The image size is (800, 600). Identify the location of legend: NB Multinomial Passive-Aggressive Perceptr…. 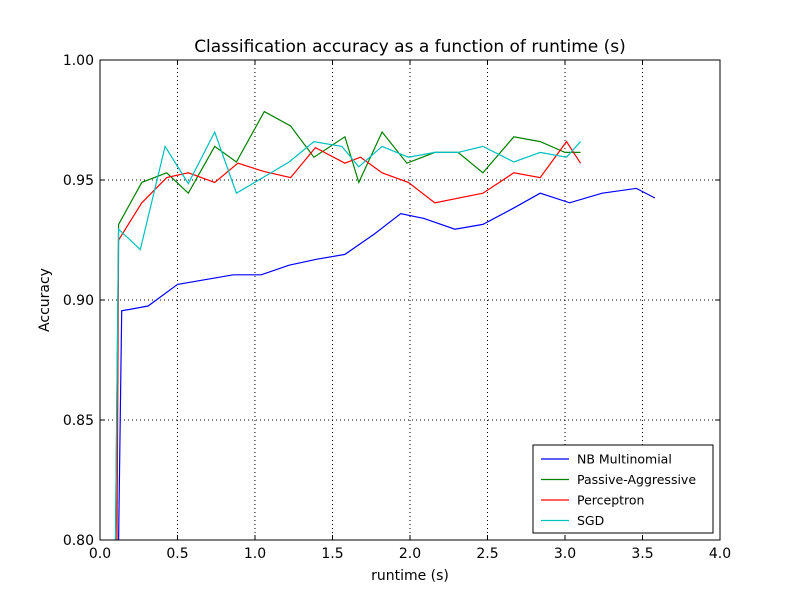
(623, 489).